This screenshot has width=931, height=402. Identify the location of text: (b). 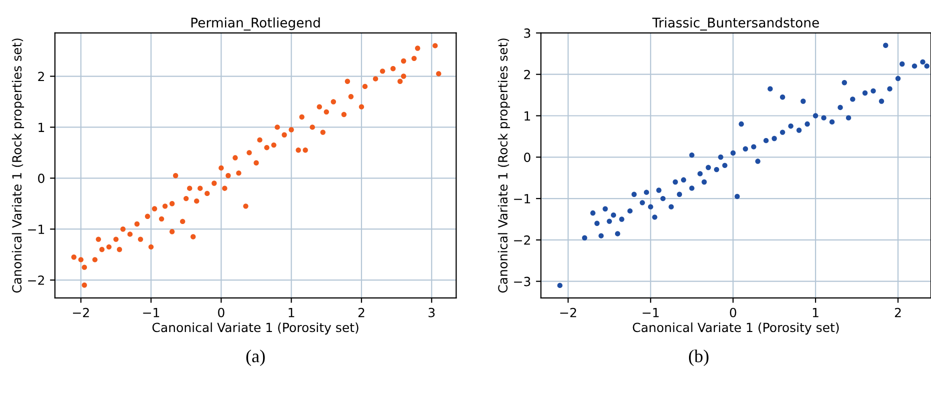
(698, 358).